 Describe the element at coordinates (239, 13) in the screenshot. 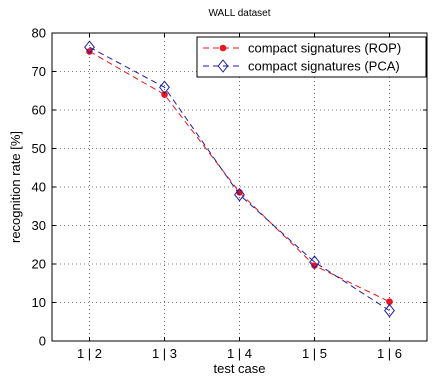

I see `chart-title: WALL dataset` at that location.